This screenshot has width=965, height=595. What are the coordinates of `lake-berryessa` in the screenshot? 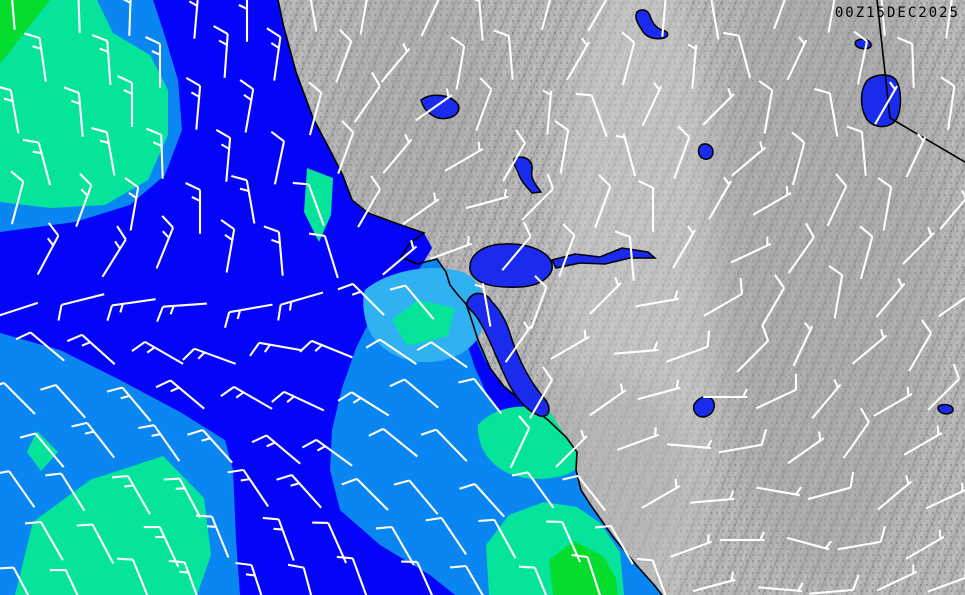 It's located at (528, 175).